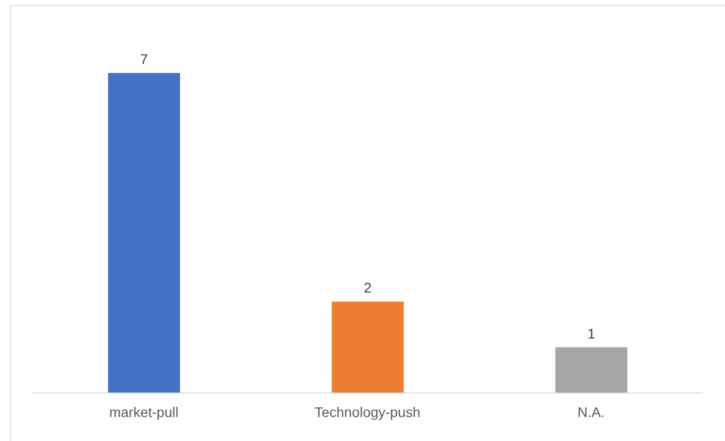 This screenshot has width=725, height=441. Describe the element at coordinates (367, 412) in the screenshot. I see `x-tick-label: Technology-push` at that location.